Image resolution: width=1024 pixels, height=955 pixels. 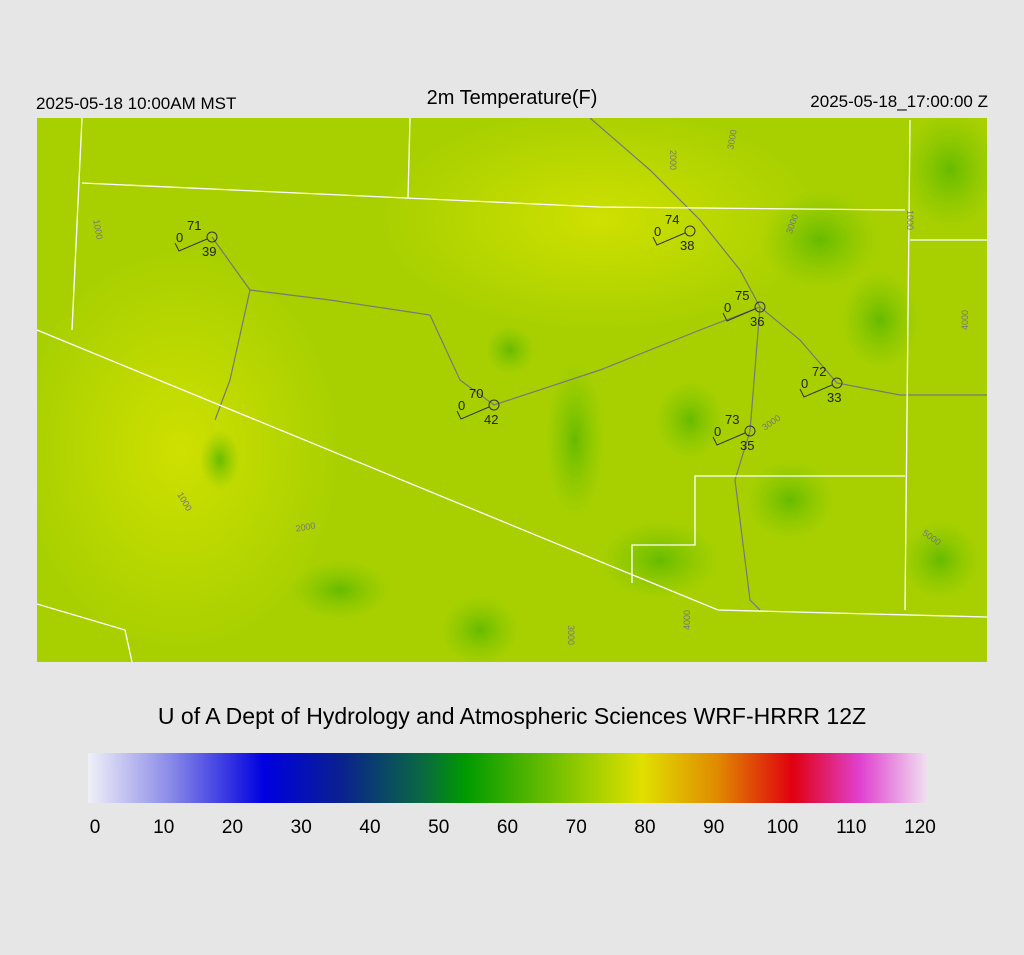 I want to click on valid-time-local: 2025-05-18 10:00AM MST, so click(x=136, y=103).